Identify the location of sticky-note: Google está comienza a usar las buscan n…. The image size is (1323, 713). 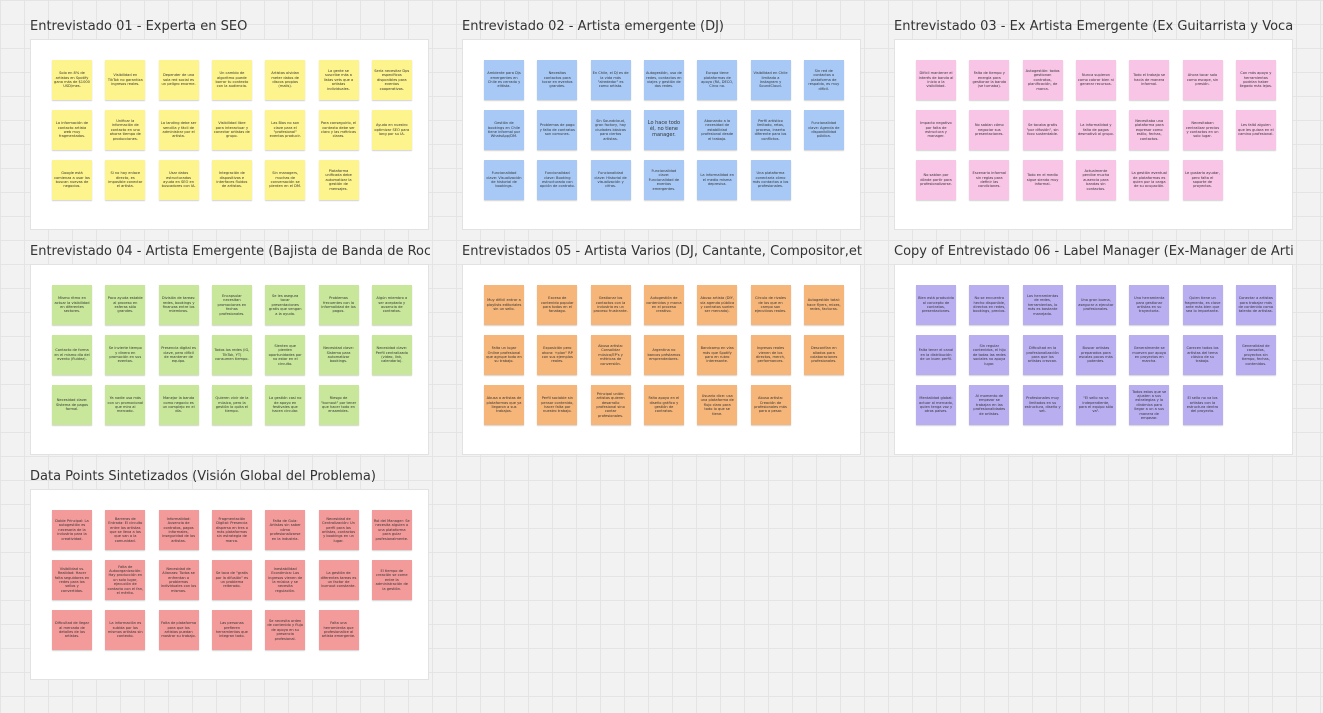
(72, 180).